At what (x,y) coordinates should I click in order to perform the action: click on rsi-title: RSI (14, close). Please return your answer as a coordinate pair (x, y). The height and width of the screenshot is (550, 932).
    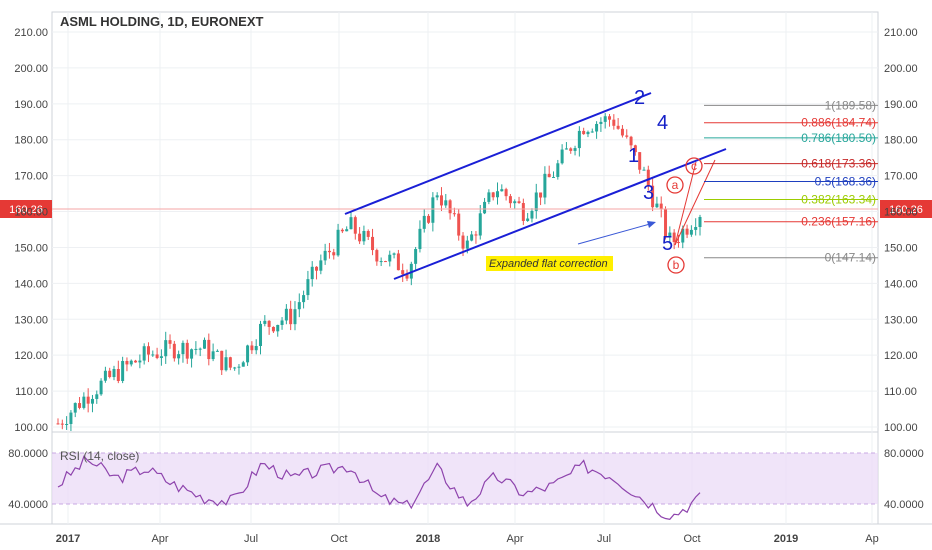
    Looking at the image, I should click on (99, 456).